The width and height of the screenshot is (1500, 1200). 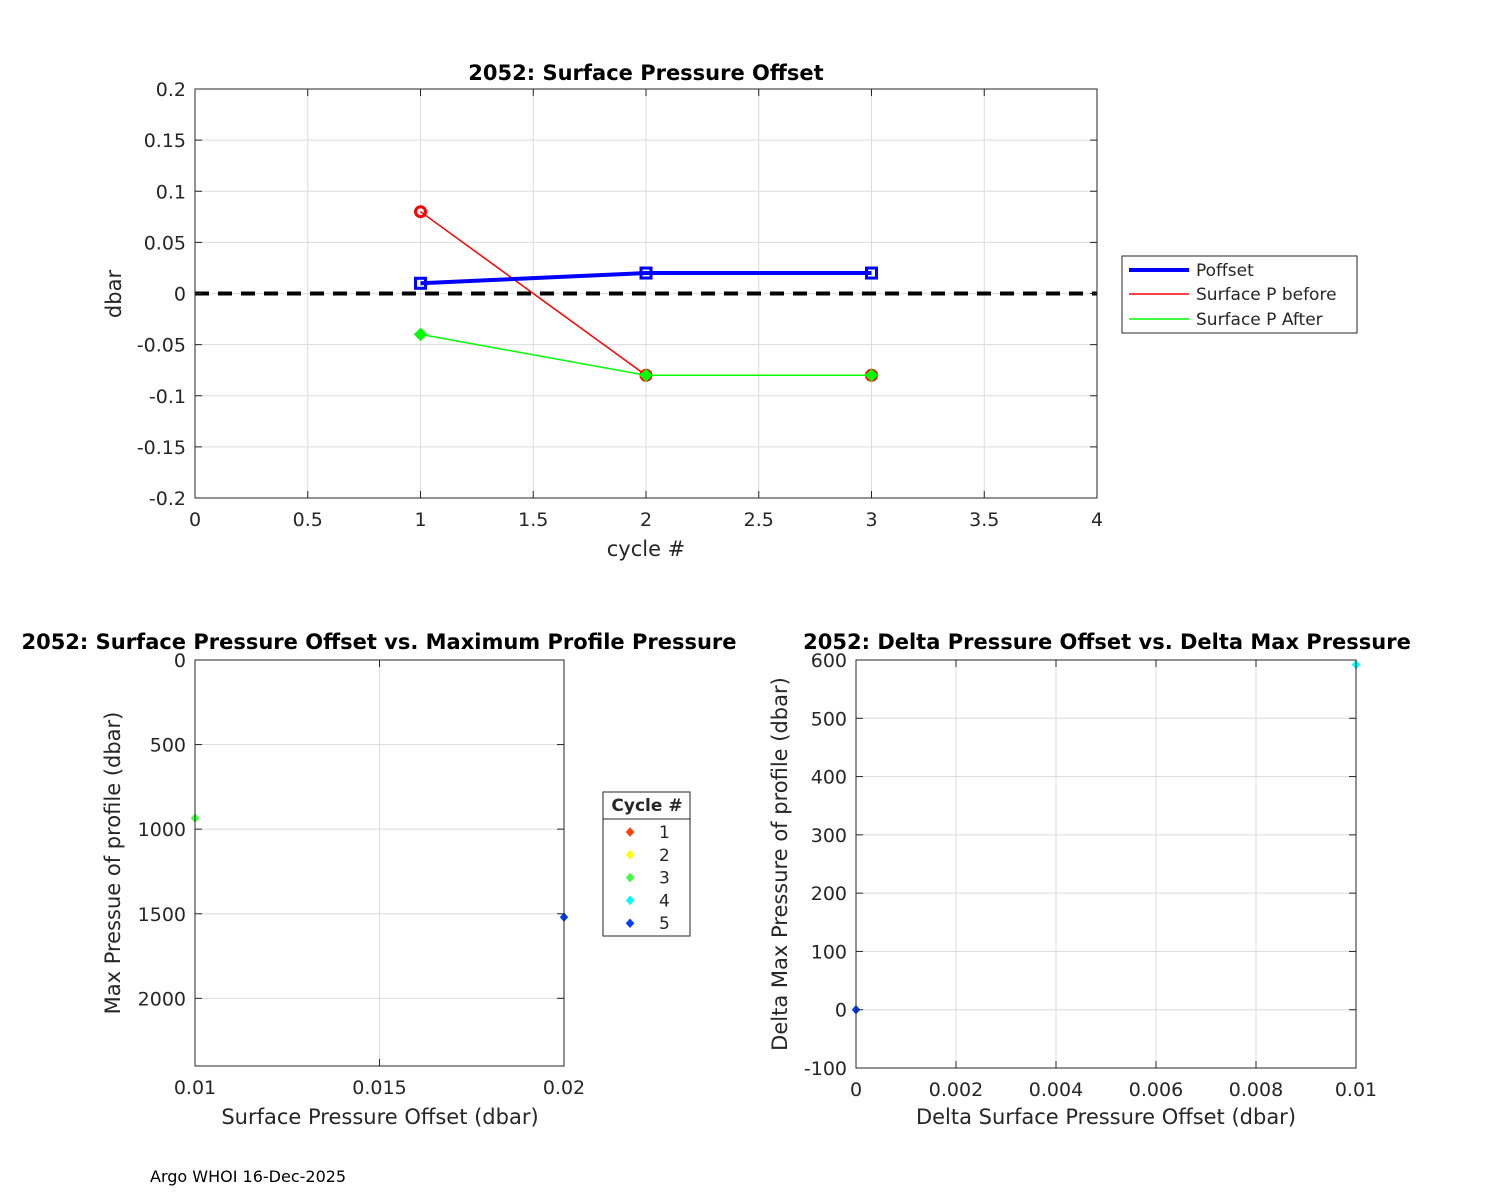 What do you see at coordinates (871, 520) in the screenshot?
I see `x-tick-label: 3` at bounding box center [871, 520].